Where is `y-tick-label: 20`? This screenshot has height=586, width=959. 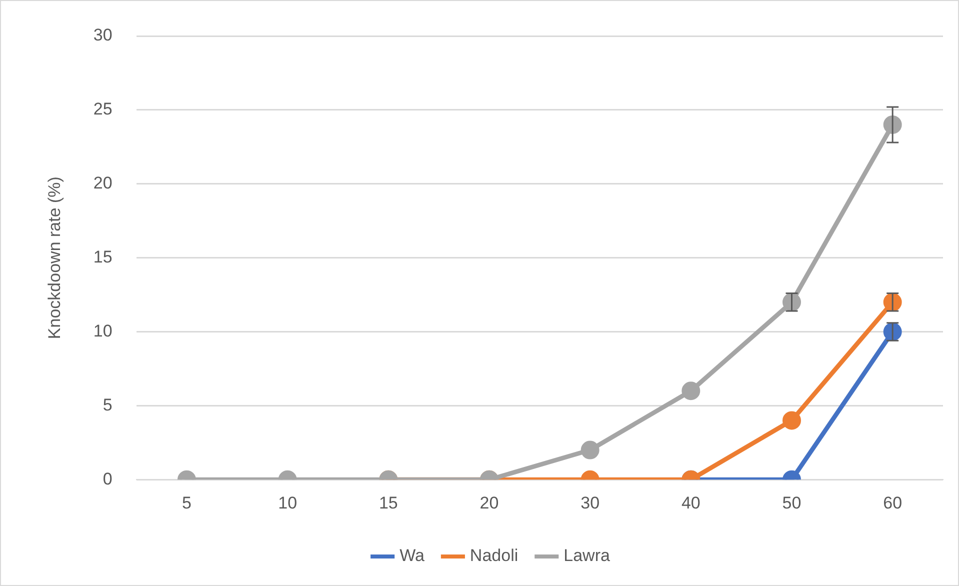 y-tick-label: 20 is located at coordinates (102, 183).